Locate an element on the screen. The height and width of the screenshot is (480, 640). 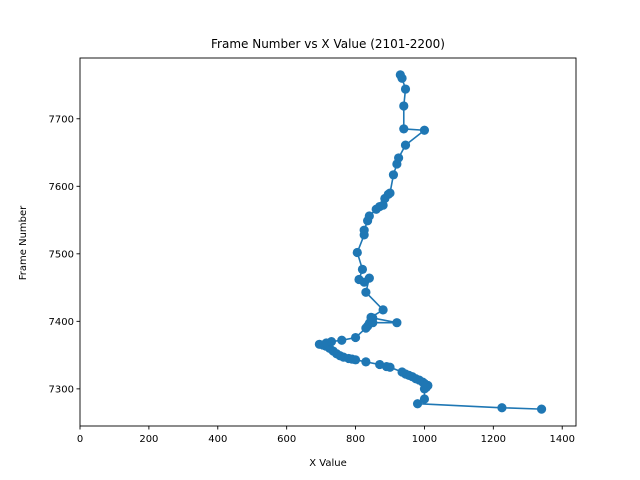
x-tick-label: 1200 is located at coordinates (493, 439).